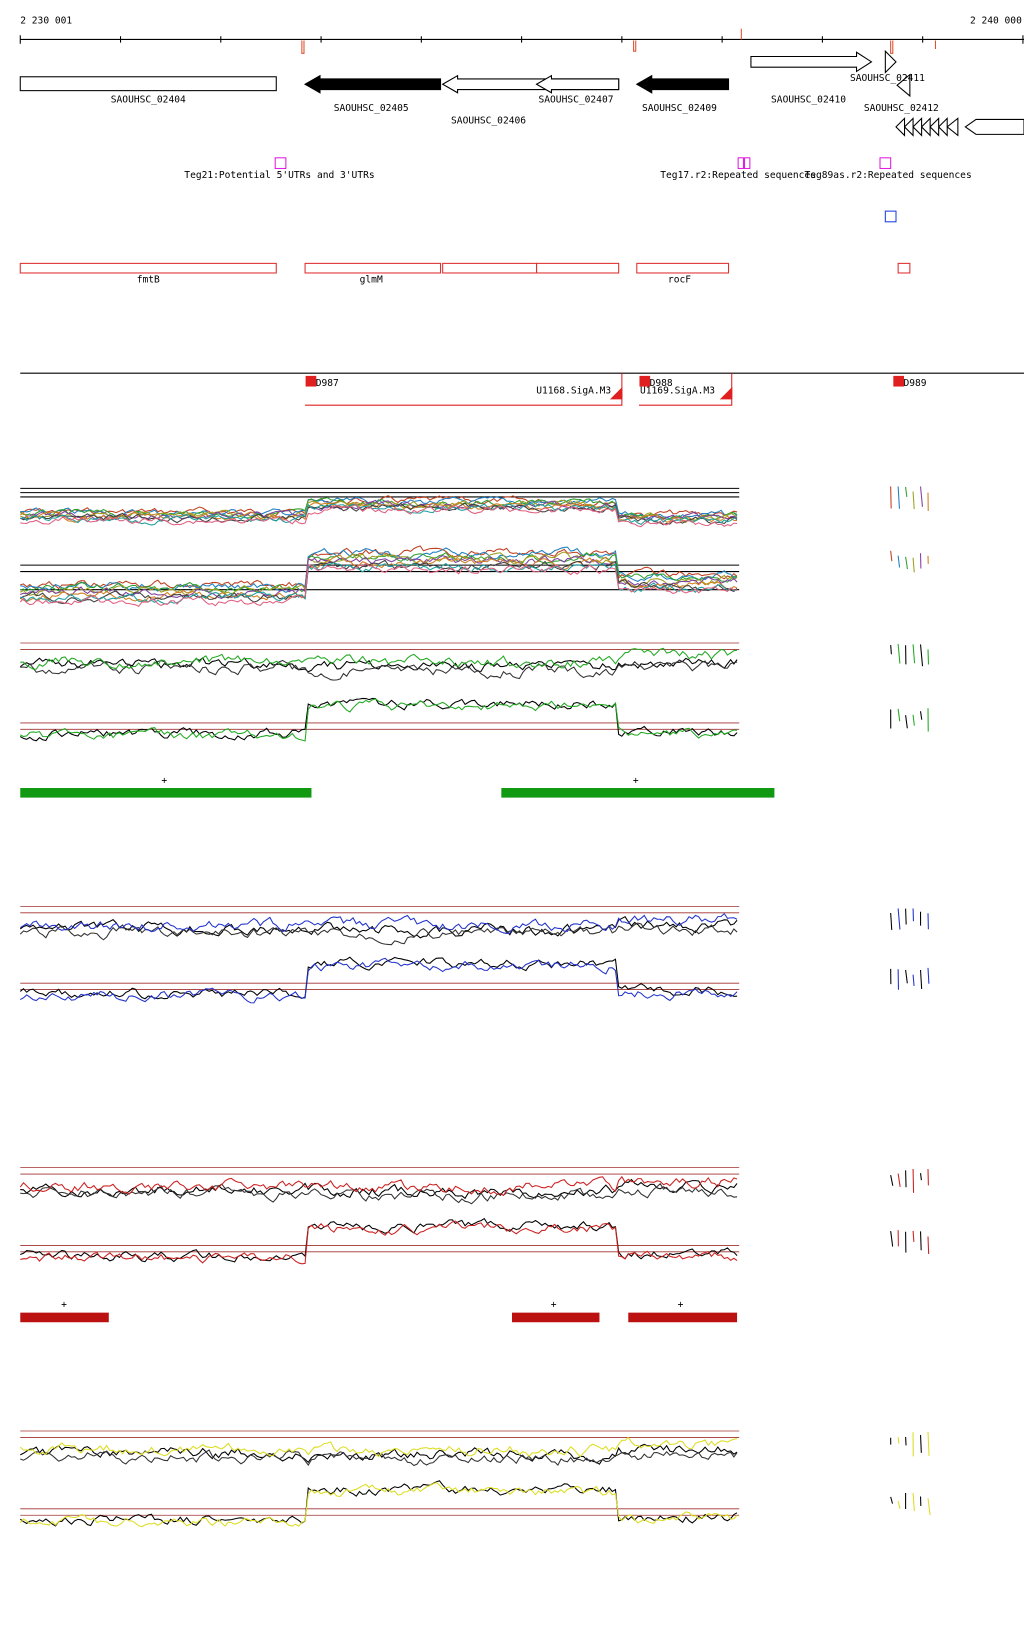 This screenshot has width=1024, height=1640. What do you see at coordinates (808, 99) in the screenshot?
I see `gene-label: SAOUHSC_02410` at bounding box center [808, 99].